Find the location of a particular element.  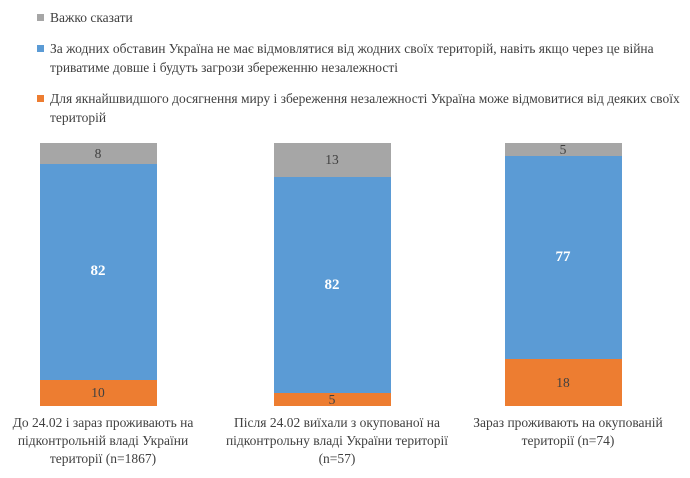

bar-column: 13 82 5 is located at coordinates (332, 275).